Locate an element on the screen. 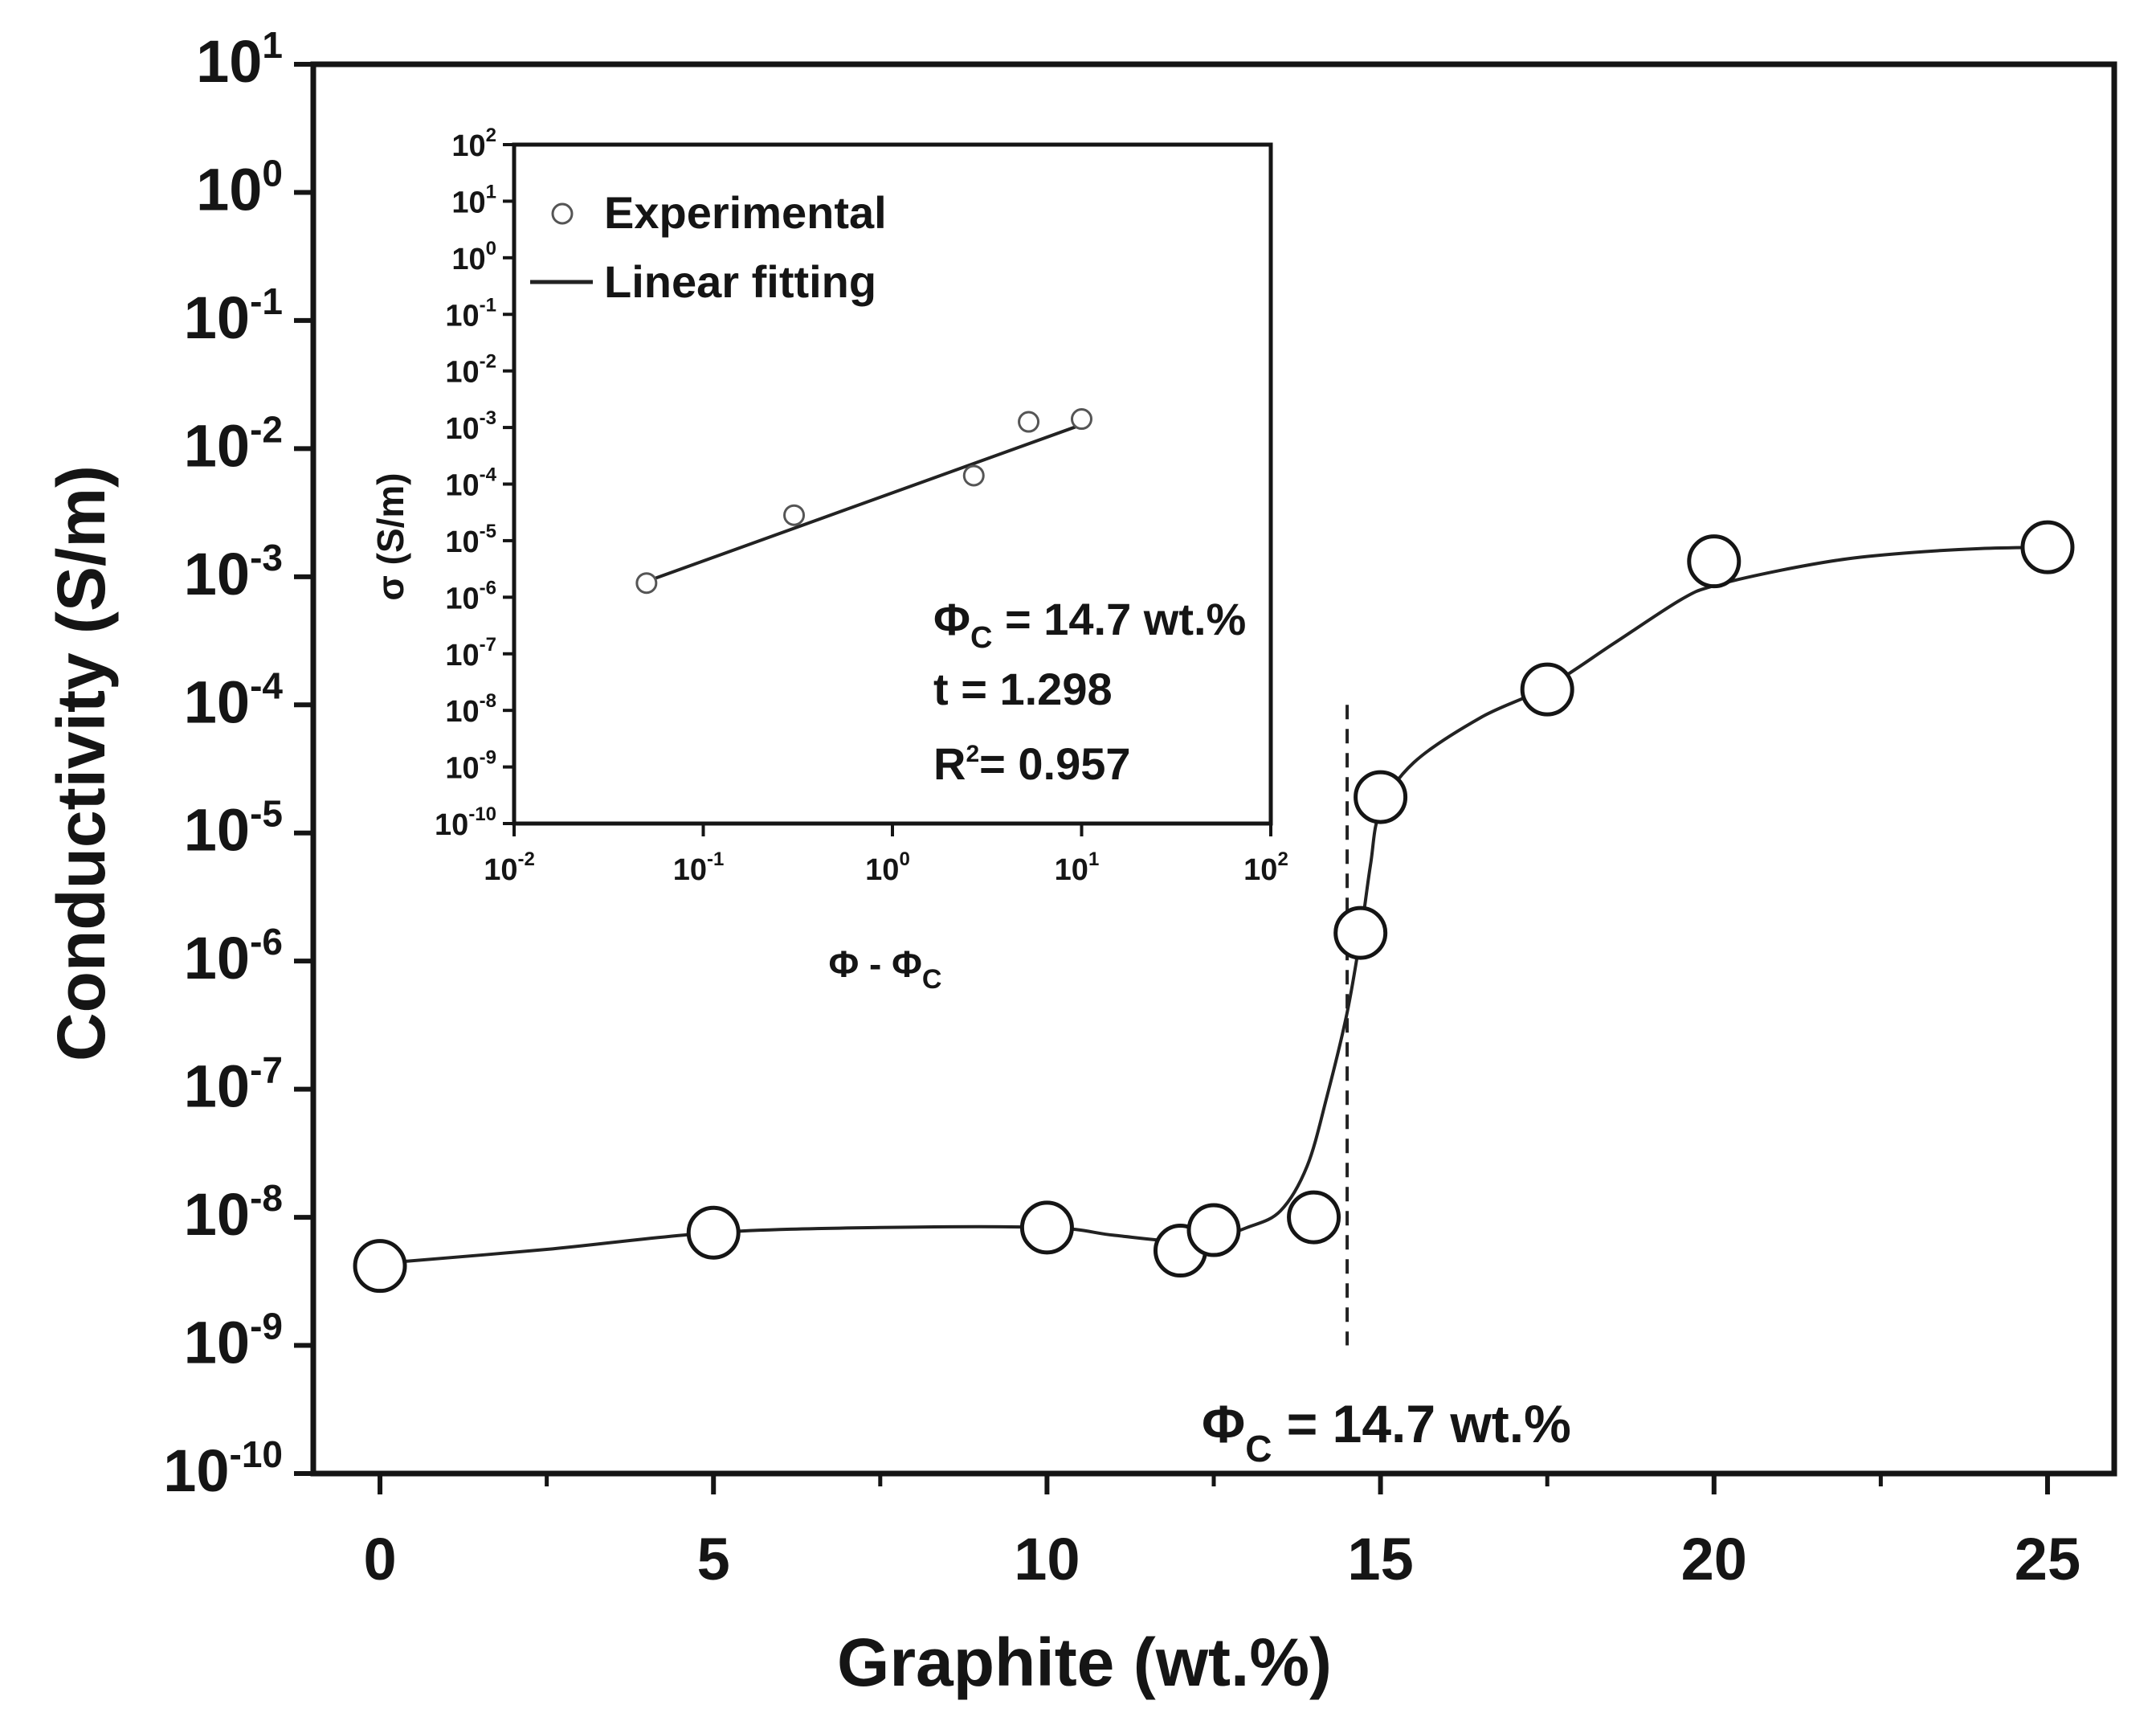 This screenshot has height=1721, width=2156. inset-data-points is located at coordinates (864, 501).